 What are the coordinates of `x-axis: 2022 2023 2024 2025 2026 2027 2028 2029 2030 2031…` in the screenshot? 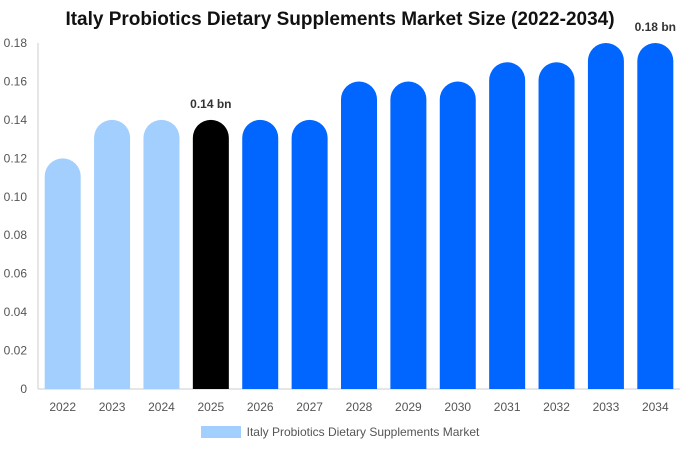 It's located at (359, 401).